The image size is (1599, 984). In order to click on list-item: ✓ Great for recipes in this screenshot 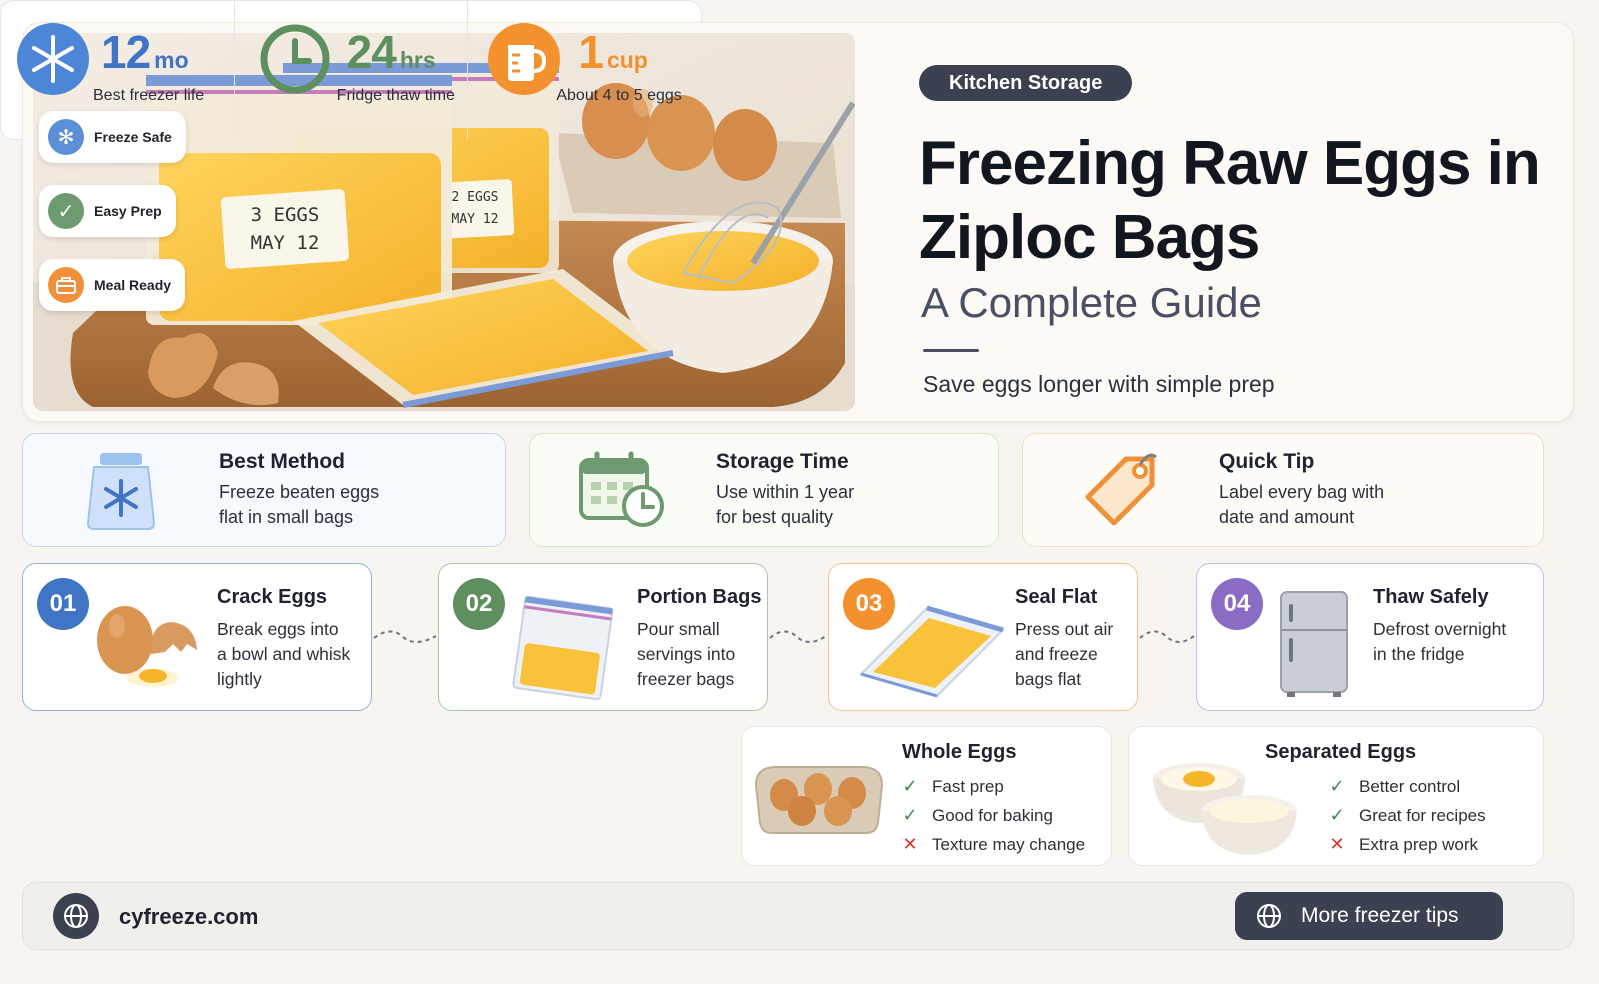, I will do `click(1407, 815)`.